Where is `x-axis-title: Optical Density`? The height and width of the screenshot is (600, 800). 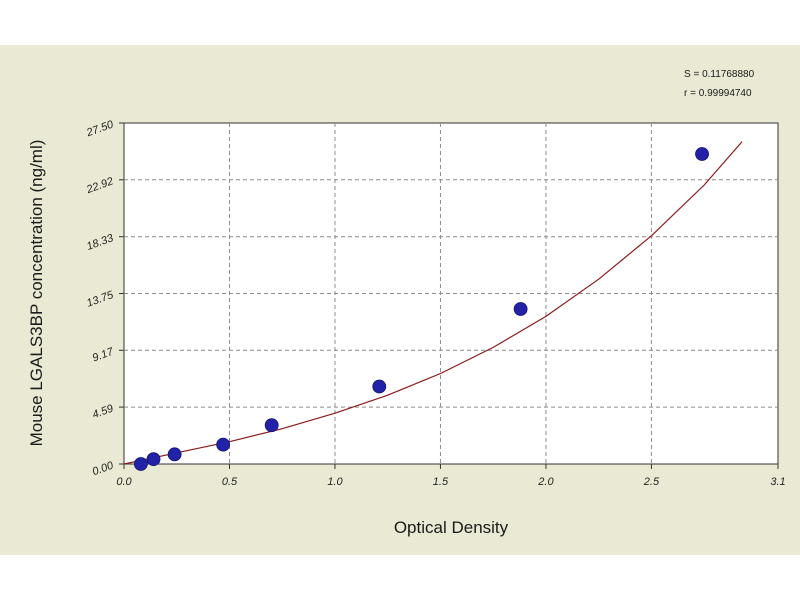
x-axis-title: Optical Density is located at coordinates (451, 527).